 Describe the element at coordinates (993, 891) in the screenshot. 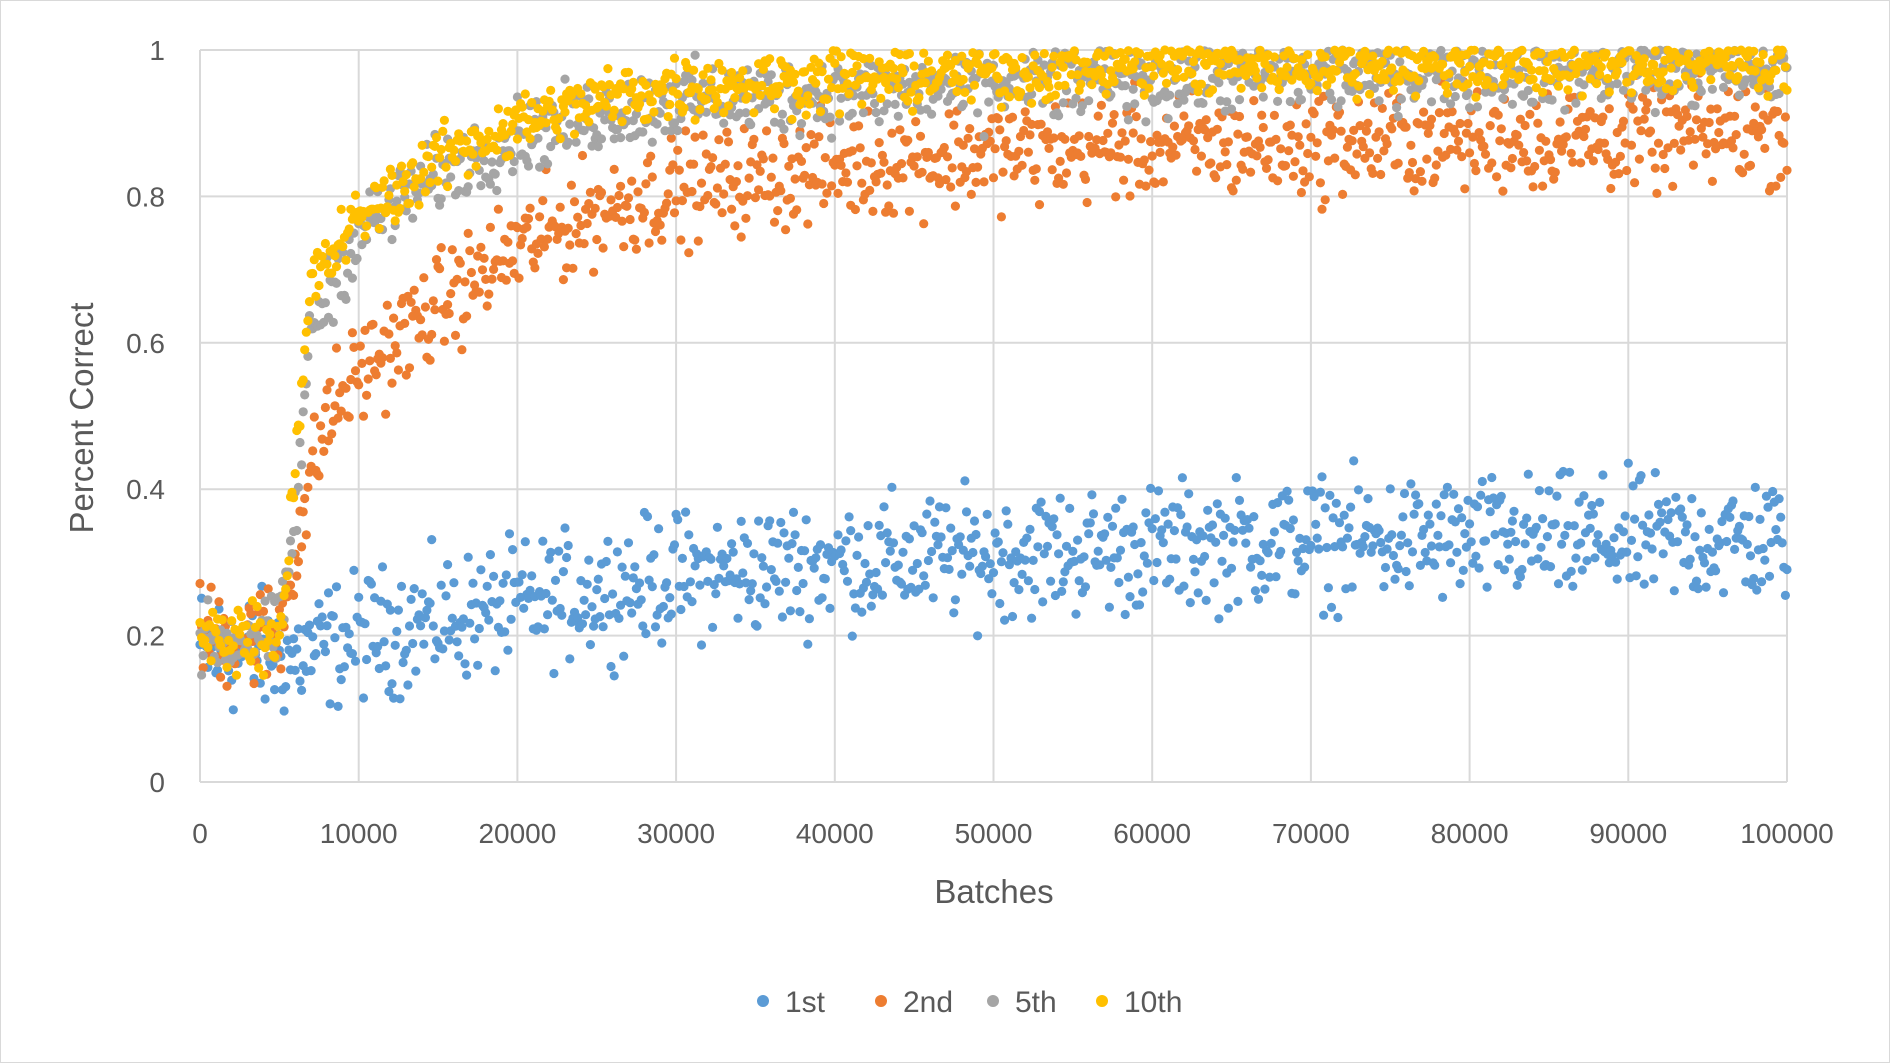

I see `x-axis-title: Batches` at that location.